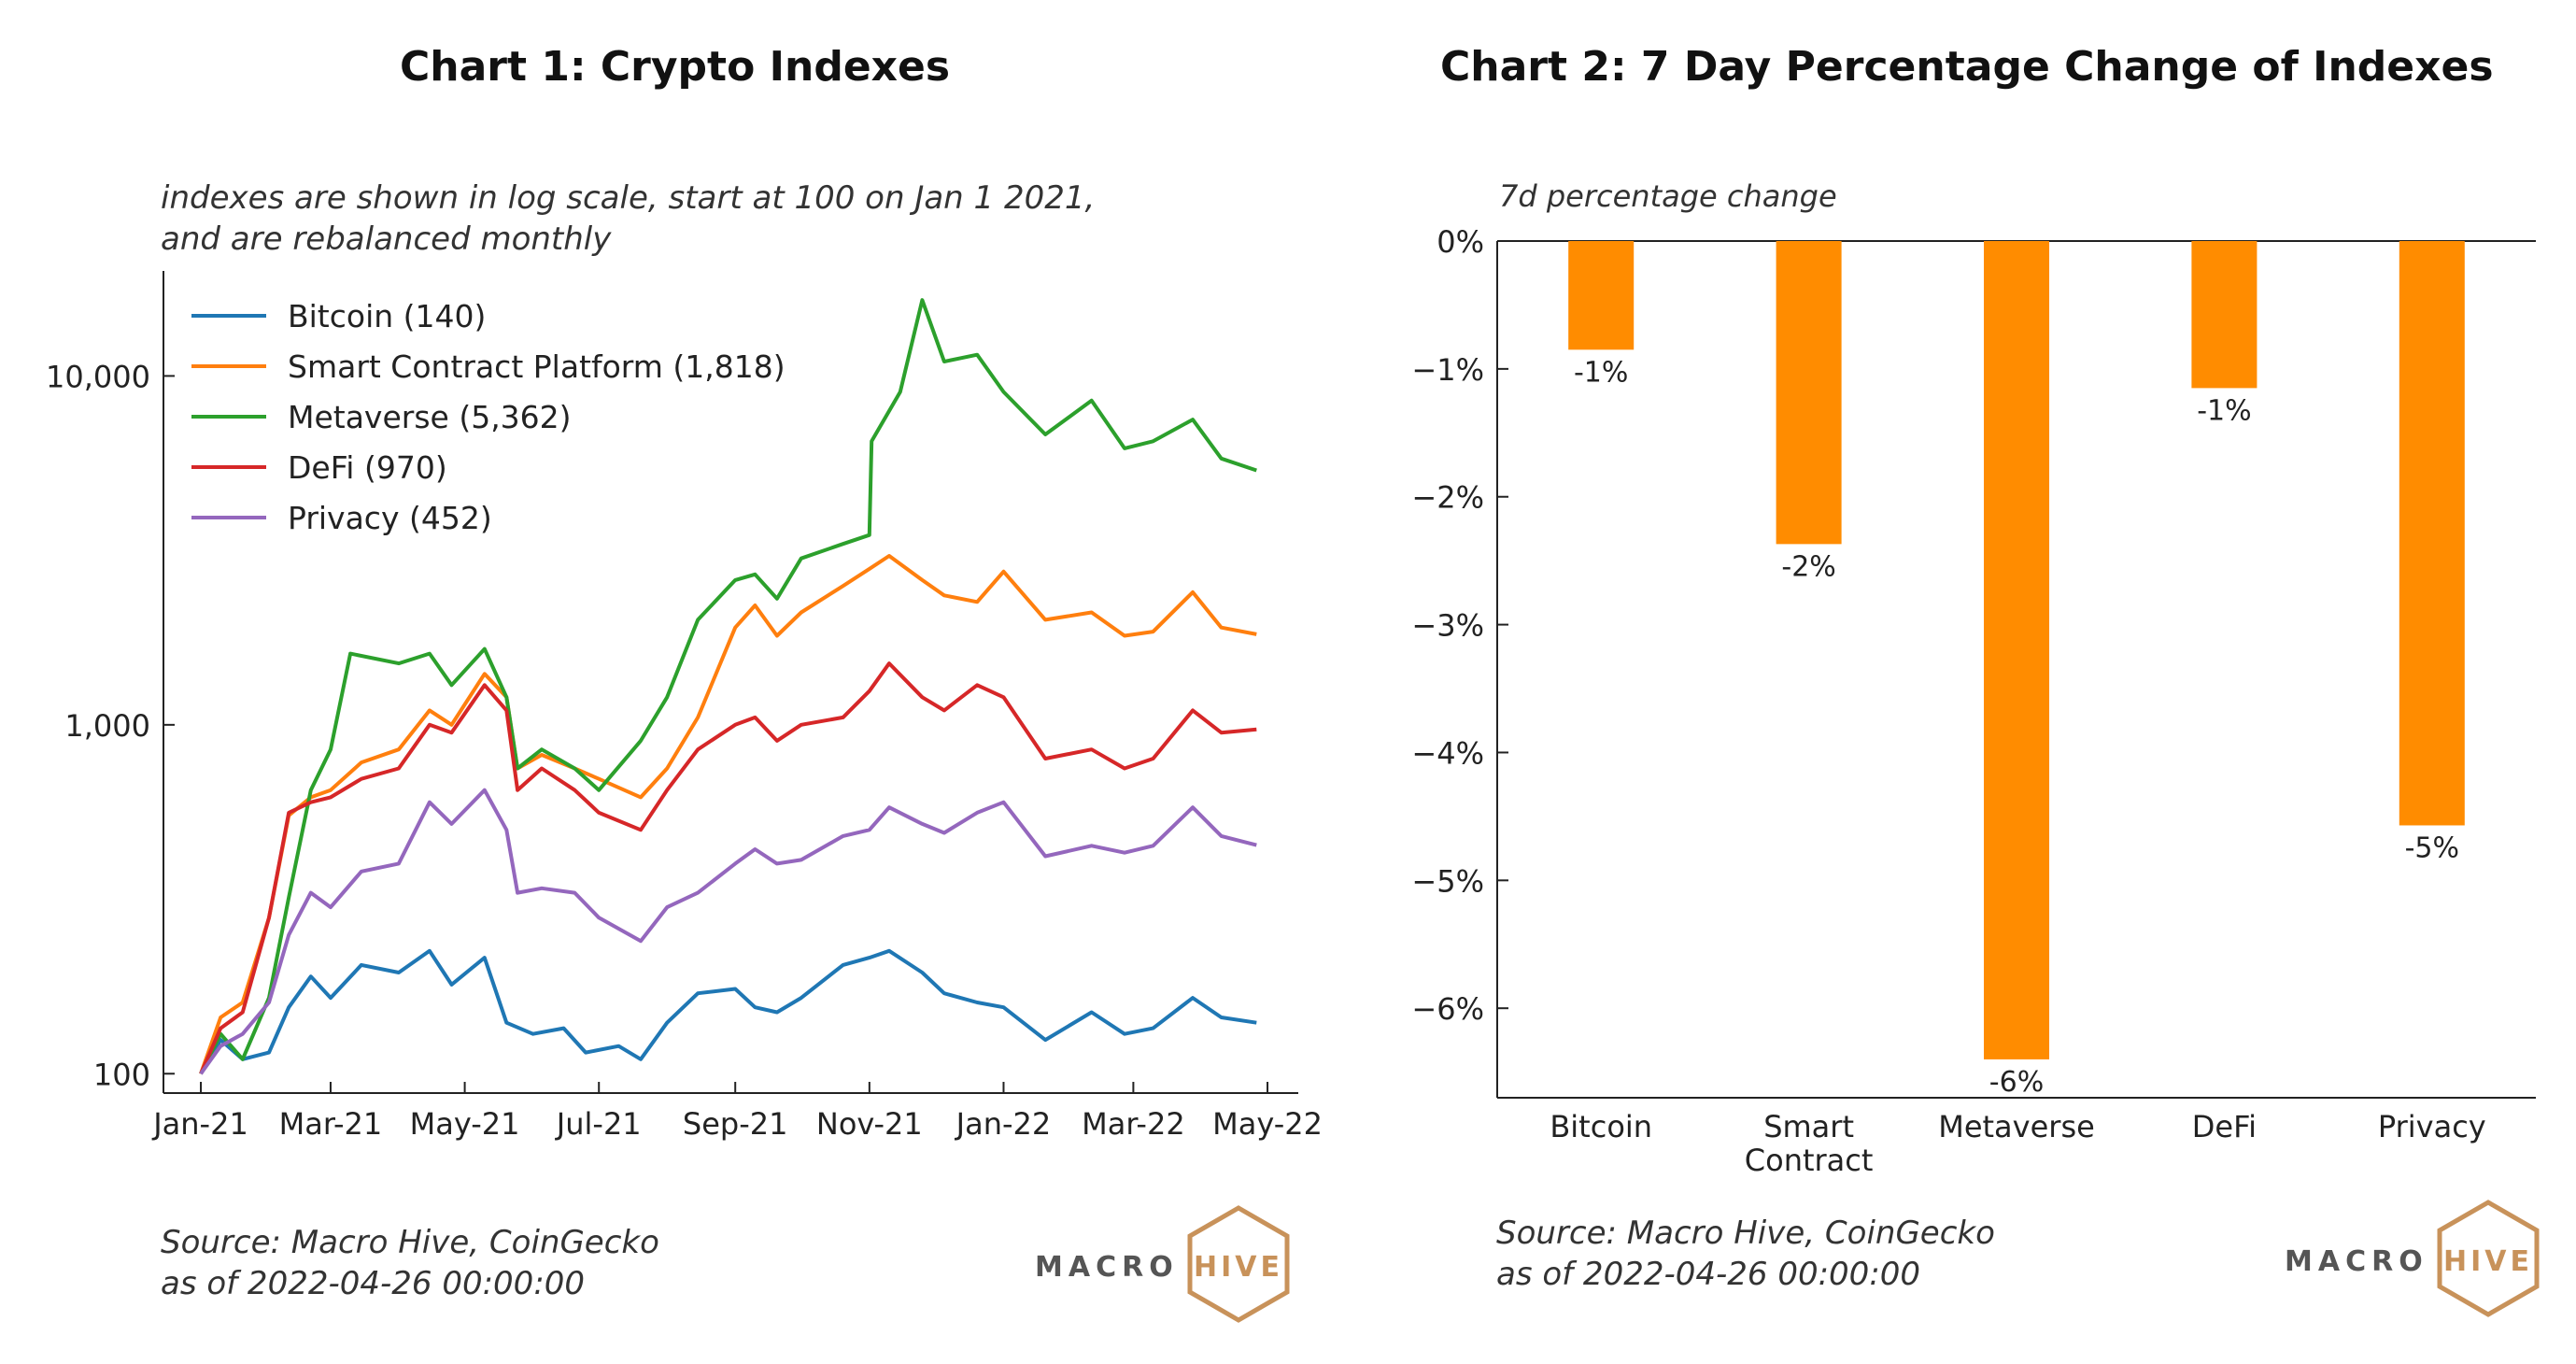  Describe the element at coordinates (1447, 626) in the screenshot. I see `y-tick-label-3: −3%` at that location.